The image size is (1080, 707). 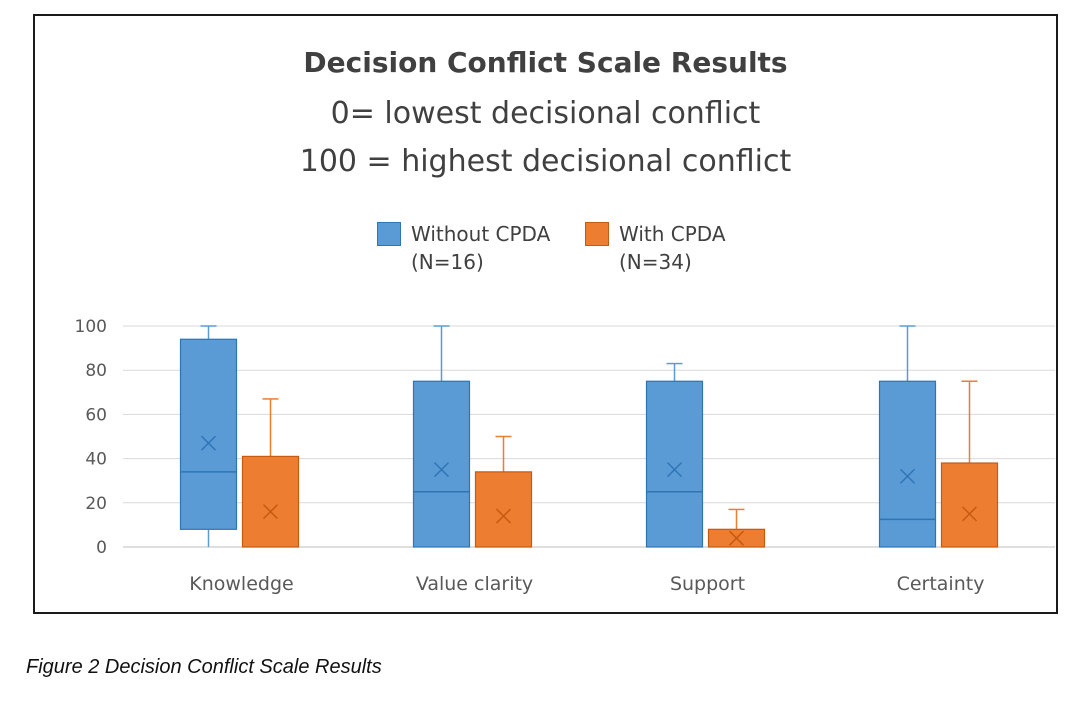 What do you see at coordinates (545, 62) in the screenshot?
I see `chart-title: Decision Conflict Scale Results` at bounding box center [545, 62].